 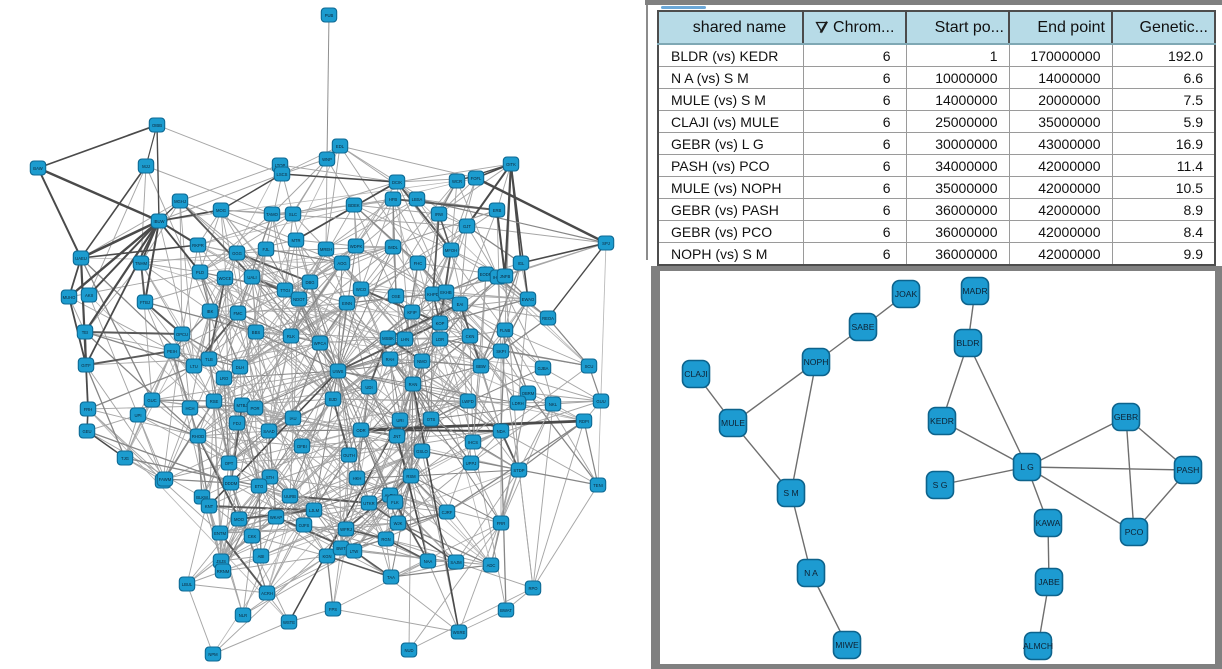 What do you see at coordinates (340, 146) in the screenshot?
I see `svg-text: EDL` at bounding box center [340, 146].